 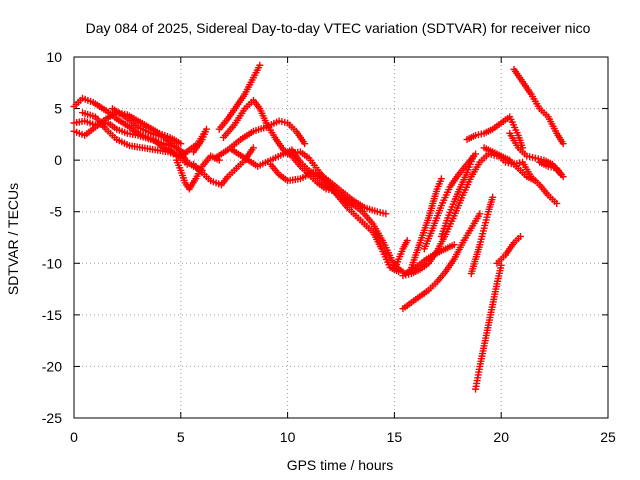 I want to click on x-axis-tick-labels: 0 5 10 15 20 25, so click(x=343, y=437).